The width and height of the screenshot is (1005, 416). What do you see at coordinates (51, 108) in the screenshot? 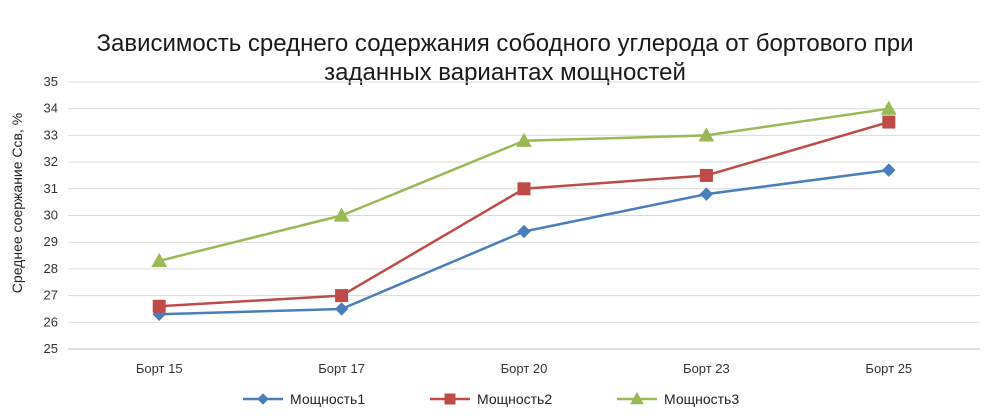
I see `y-tick-label: 34` at bounding box center [51, 108].